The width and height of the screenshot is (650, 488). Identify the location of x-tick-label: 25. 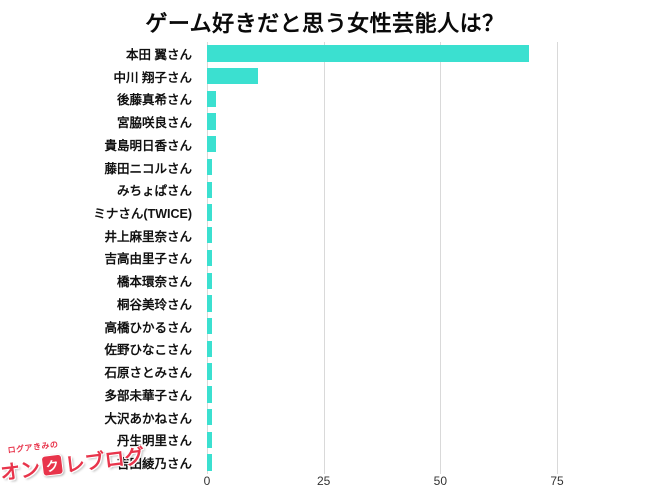
(323, 481).